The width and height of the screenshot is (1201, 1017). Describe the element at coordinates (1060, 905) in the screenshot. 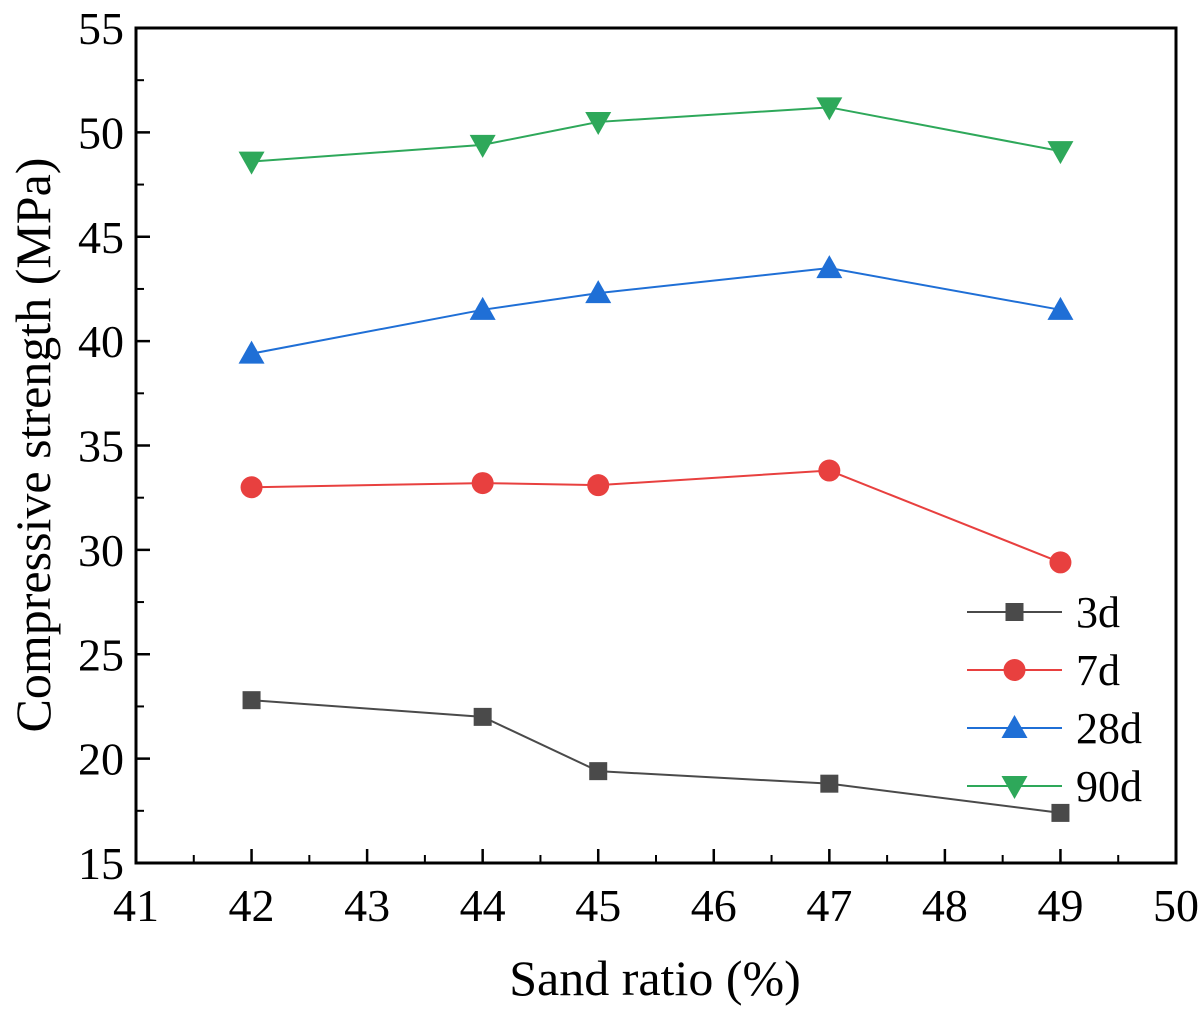

I see `x-tick-label: 49` at that location.